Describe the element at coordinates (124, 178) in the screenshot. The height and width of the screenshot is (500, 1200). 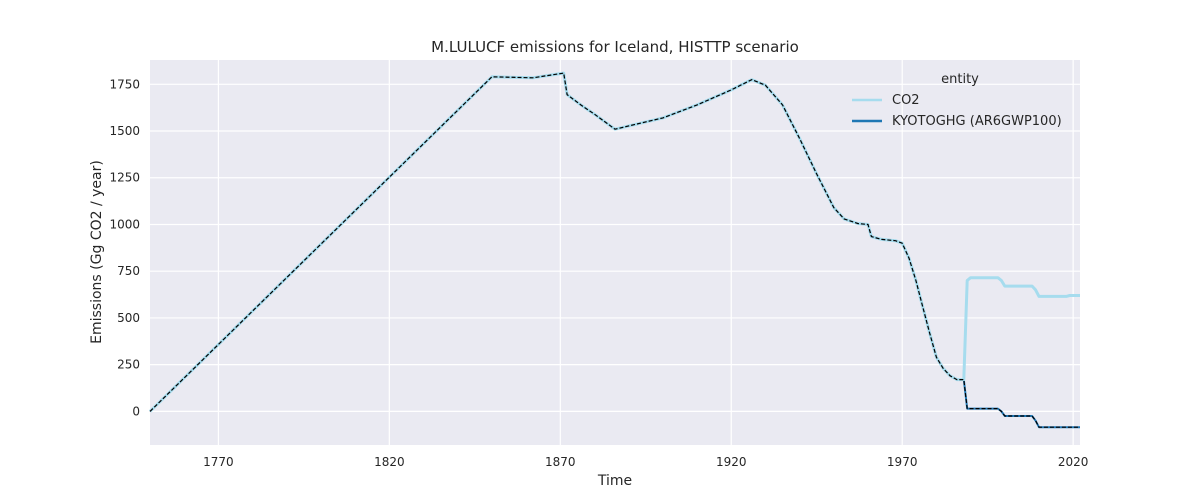
I see `y-tick-label: 1250` at that location.